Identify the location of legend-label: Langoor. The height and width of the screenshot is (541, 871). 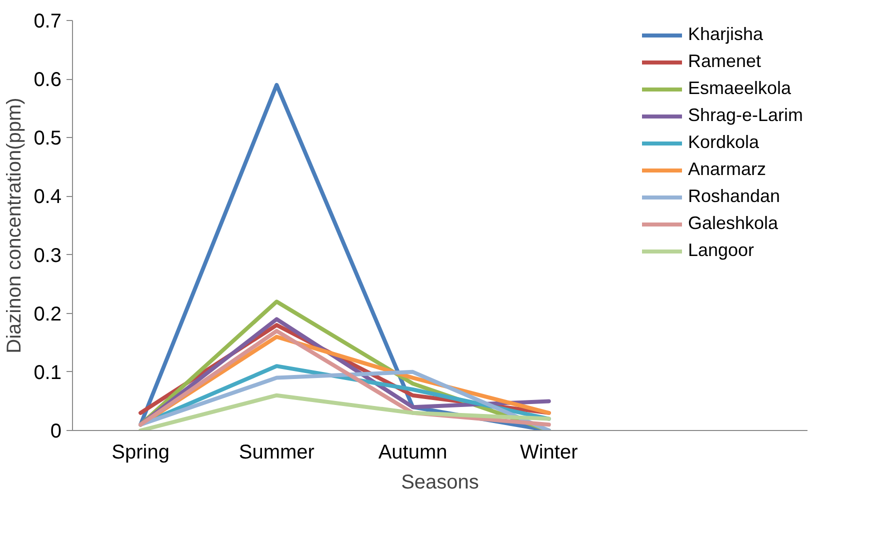
(721, 250).